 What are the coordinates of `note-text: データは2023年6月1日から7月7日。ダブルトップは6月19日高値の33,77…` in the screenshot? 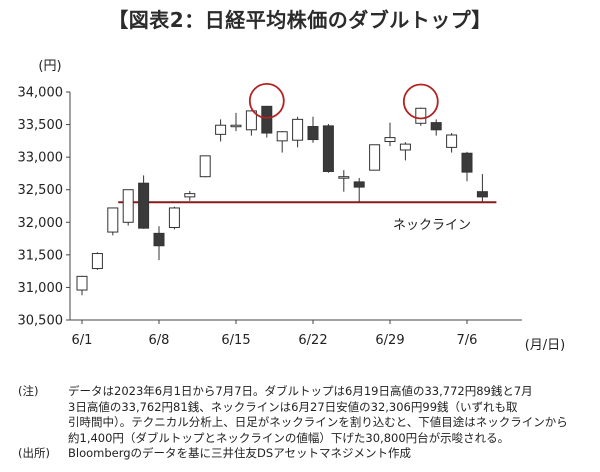 It's located at (332, 415).